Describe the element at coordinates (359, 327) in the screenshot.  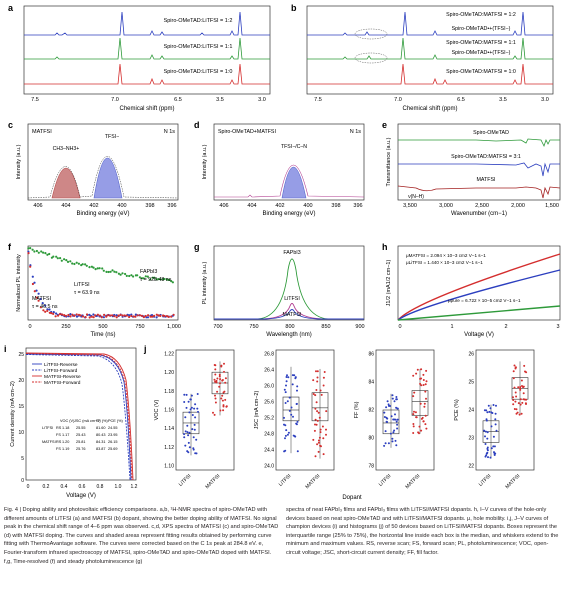
I see `tick-label: 900` at that location.